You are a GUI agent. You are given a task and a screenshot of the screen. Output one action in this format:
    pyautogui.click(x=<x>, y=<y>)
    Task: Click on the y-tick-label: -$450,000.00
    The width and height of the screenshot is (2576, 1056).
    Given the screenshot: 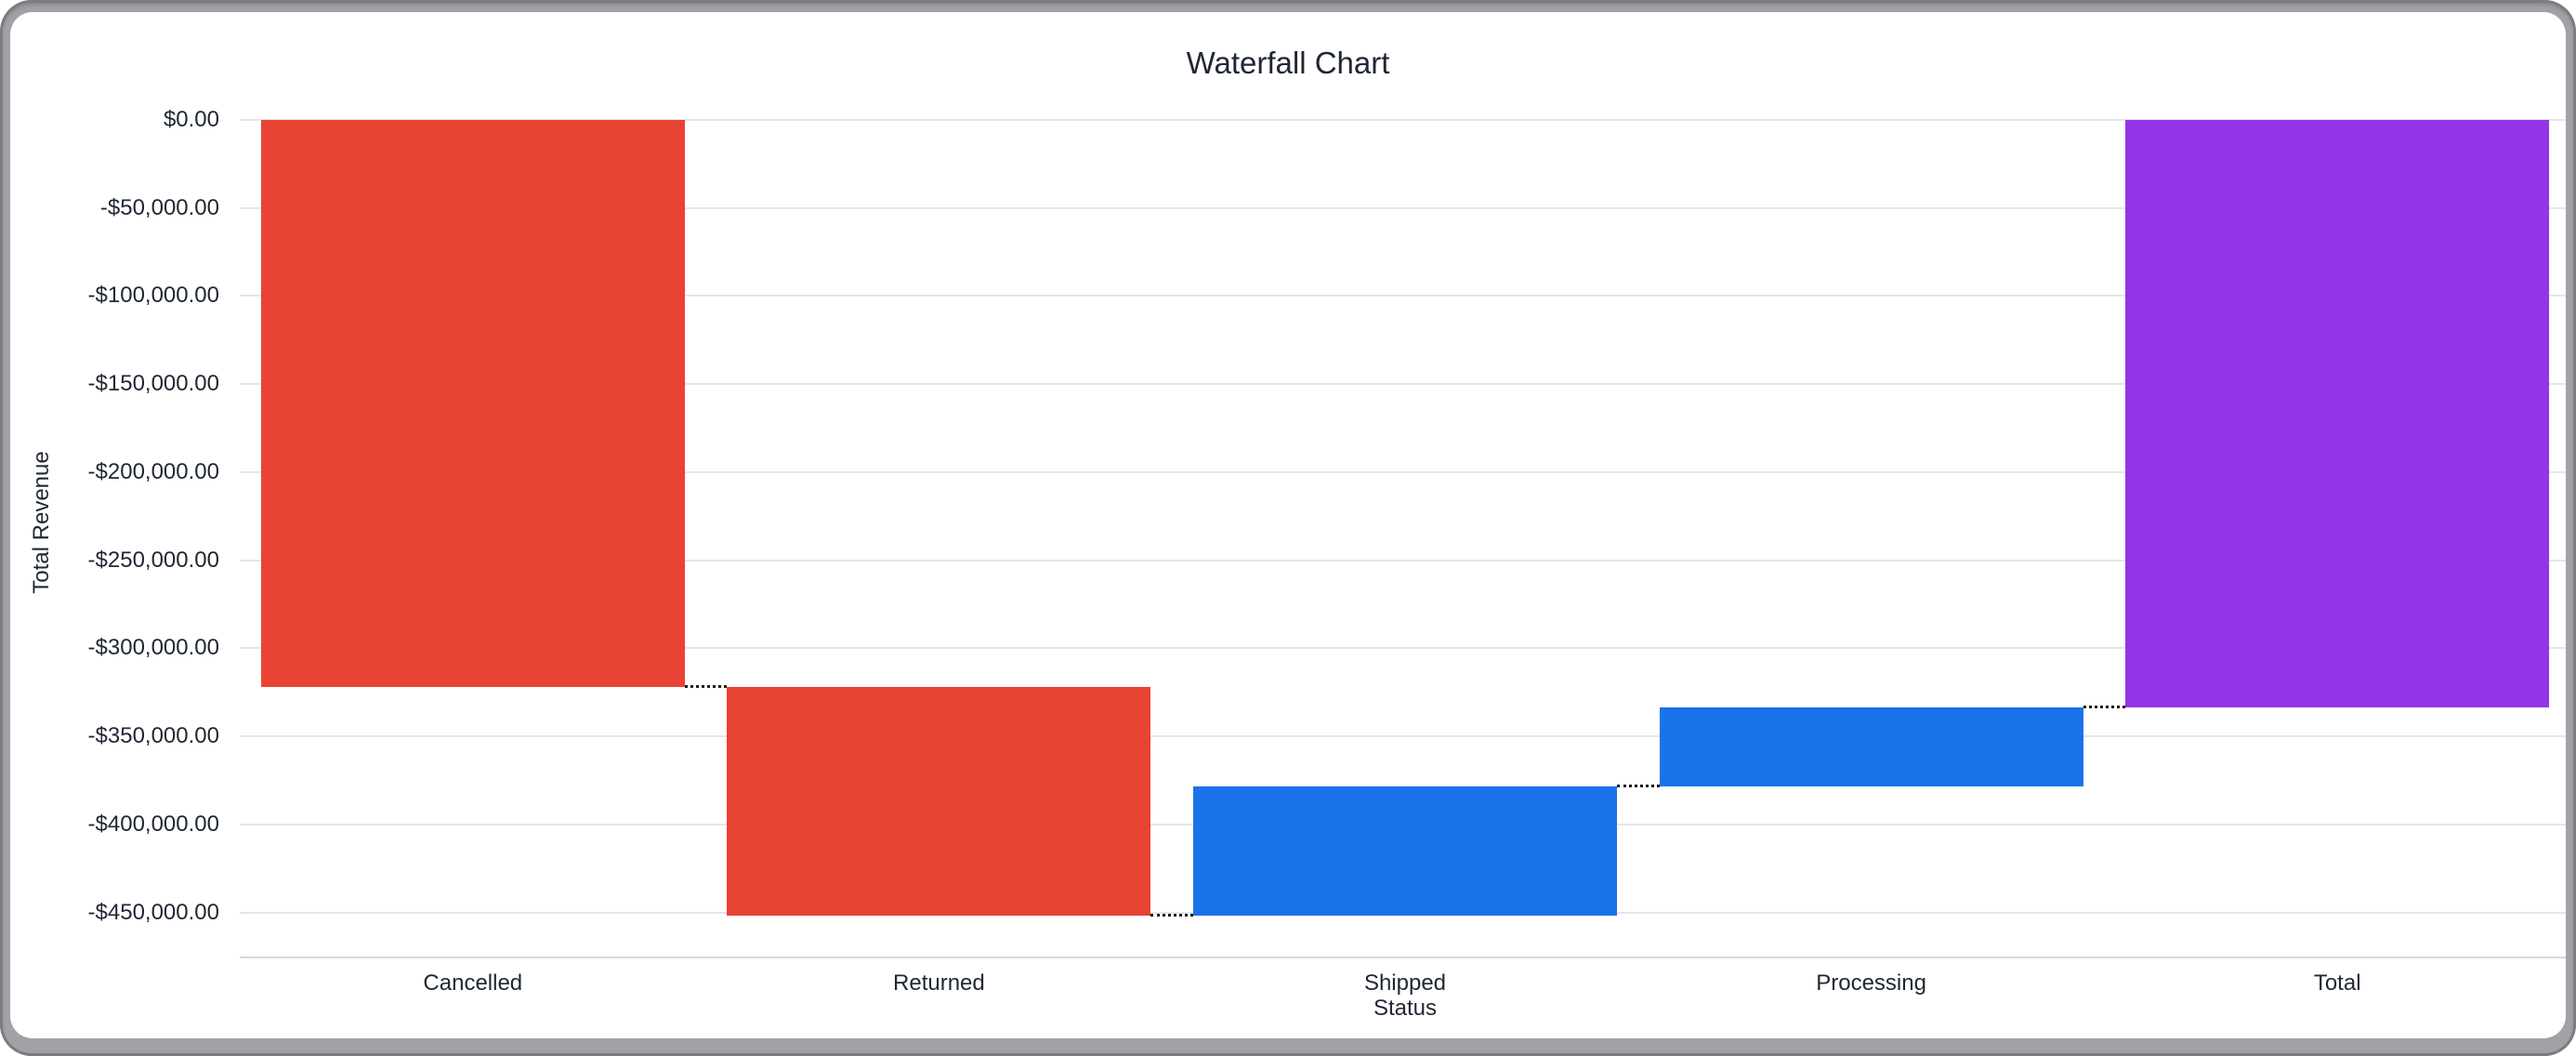 What is the action you would take?
    pyautogui.click(x=153, y=912)
    